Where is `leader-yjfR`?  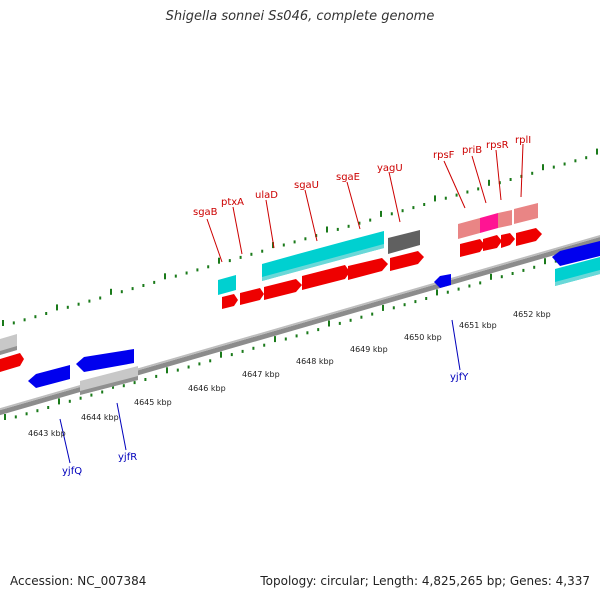 leader-yjfR is located at coordinates (121, 426).